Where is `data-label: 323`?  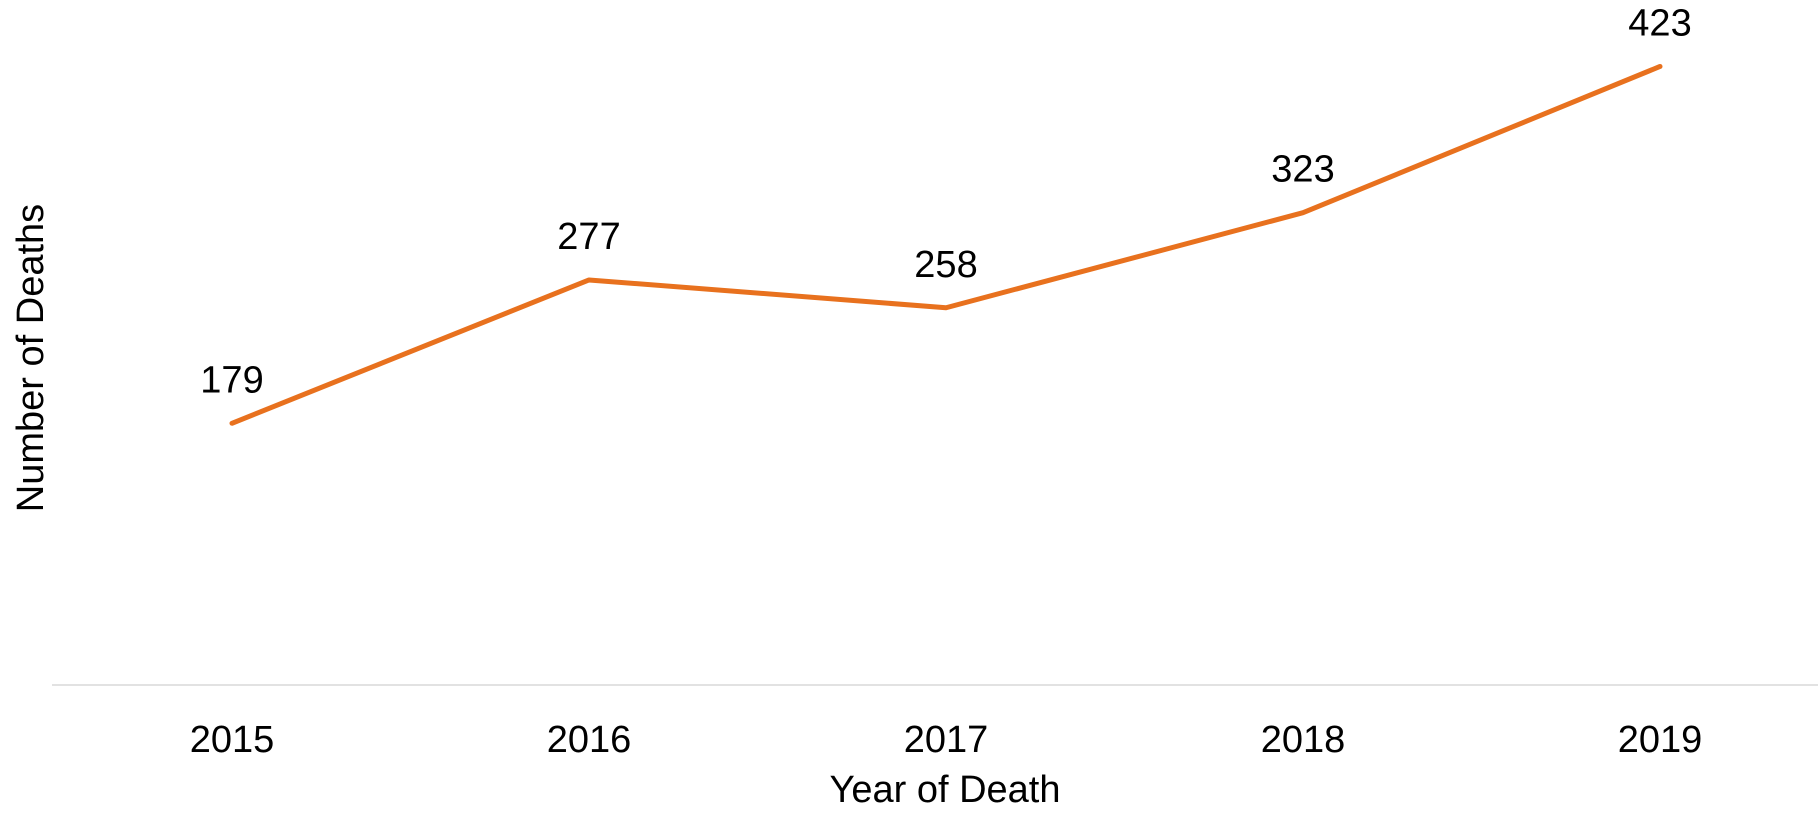
data-label: 323 is located at coordinates (1302, 170).